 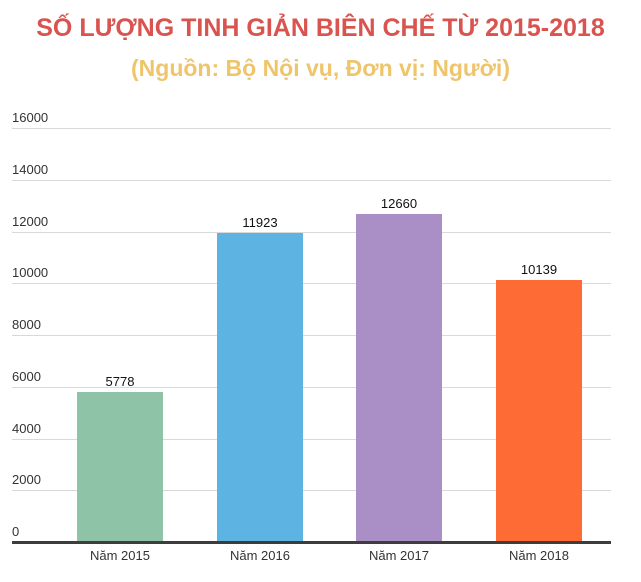 I want to click on y-tick-label: 10000, so click(x=30, y=272).